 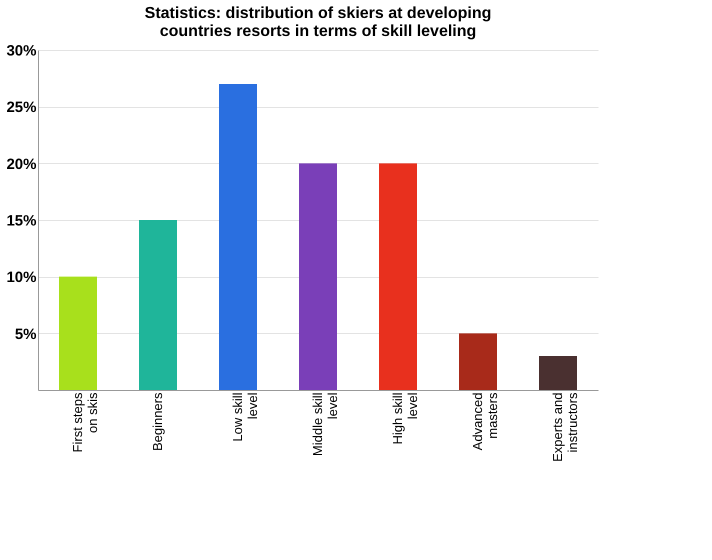 I want to click on x-tick-label: Low skill level, so click(x=245, y=417).